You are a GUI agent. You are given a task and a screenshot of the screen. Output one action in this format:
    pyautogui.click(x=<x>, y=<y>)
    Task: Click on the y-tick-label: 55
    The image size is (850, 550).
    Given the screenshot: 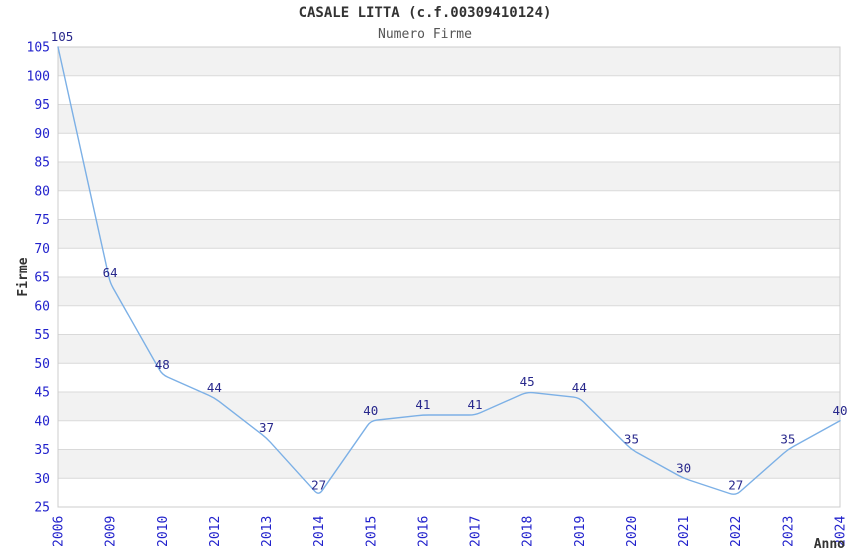 What is the action you would take?
    pyautogui.click(x=42, y=335)
    